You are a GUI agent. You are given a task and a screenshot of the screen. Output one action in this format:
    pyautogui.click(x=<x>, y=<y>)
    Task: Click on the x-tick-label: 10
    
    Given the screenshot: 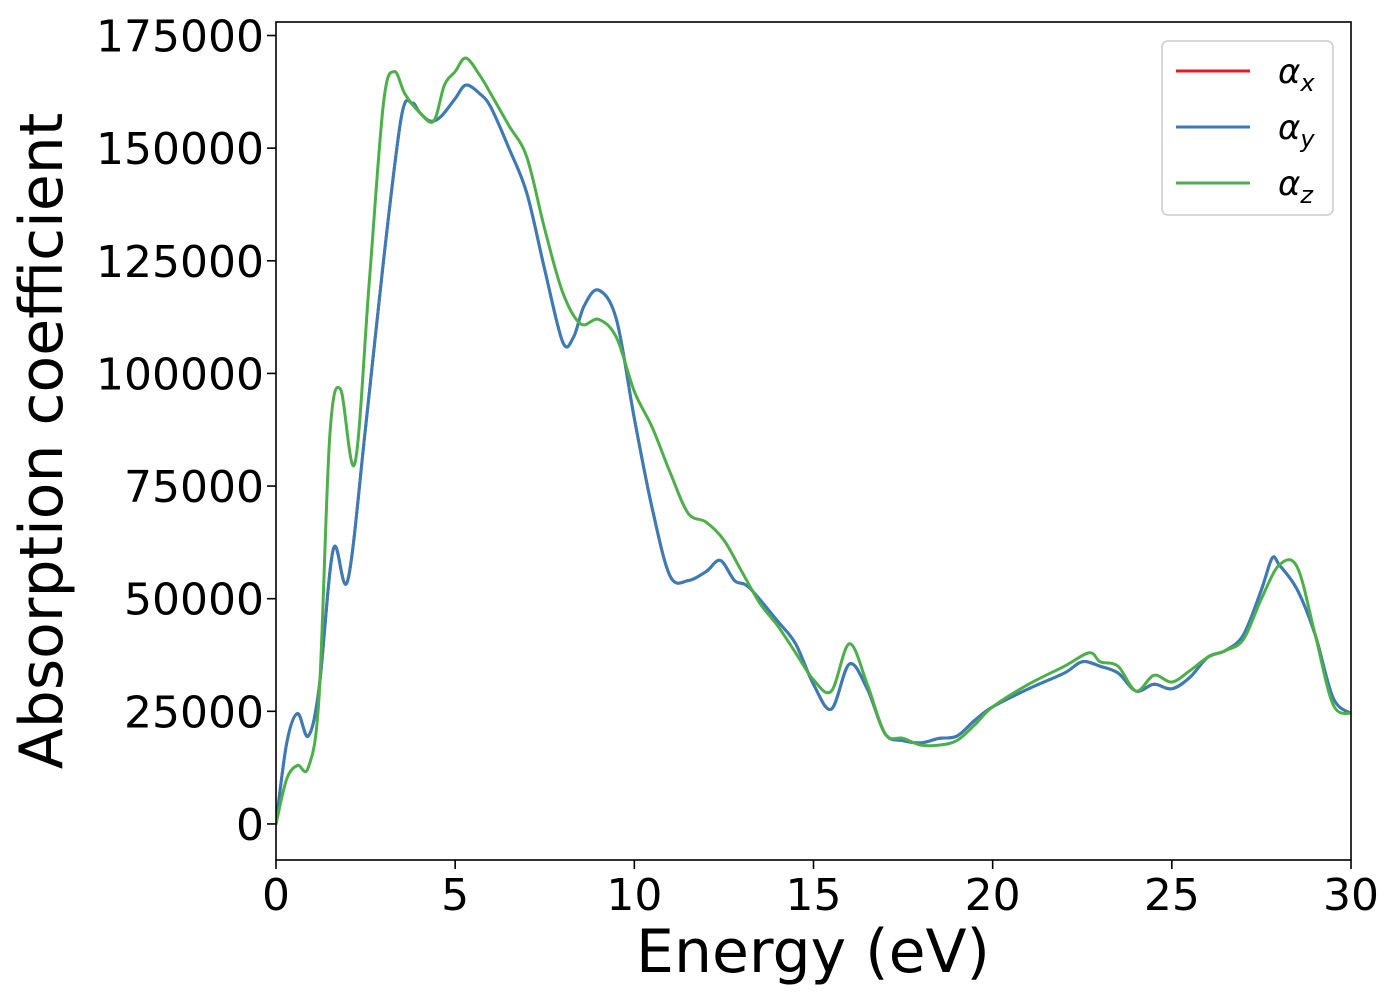 What is the action you would take?
    pyautogui.click(x=634, y=895)
    